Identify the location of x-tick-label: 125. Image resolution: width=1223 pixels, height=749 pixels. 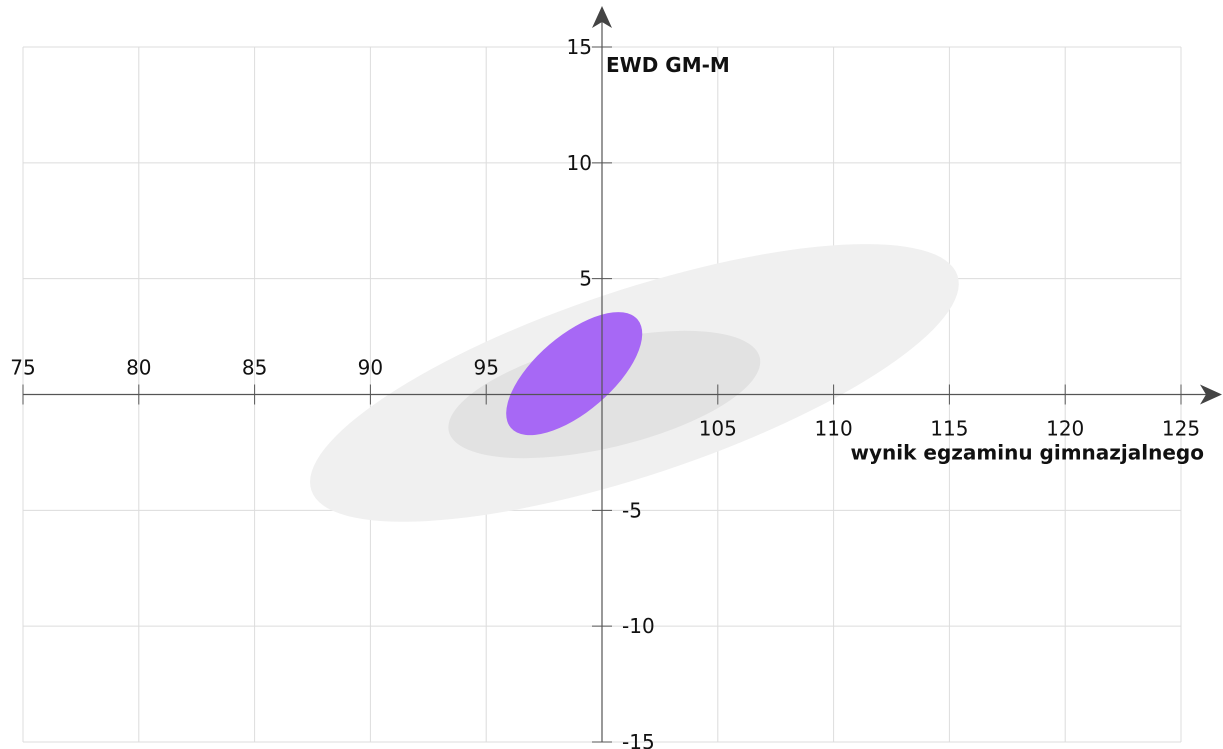
(1181, 429).